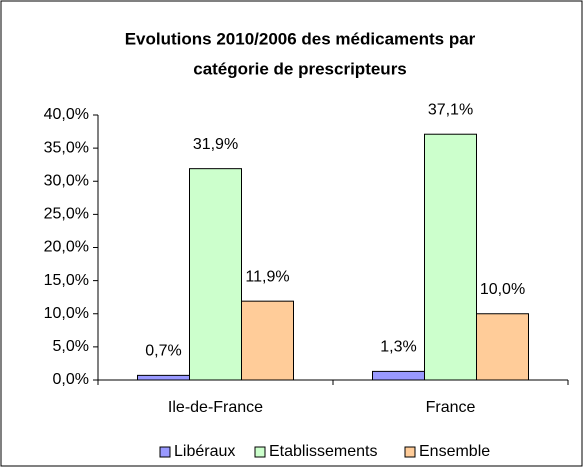 The image size is (584, 468). What do you see at coordinates (204, 451) in the screenshot?
I see `legend-label: Libéraux` at bounding box center [204, 451].